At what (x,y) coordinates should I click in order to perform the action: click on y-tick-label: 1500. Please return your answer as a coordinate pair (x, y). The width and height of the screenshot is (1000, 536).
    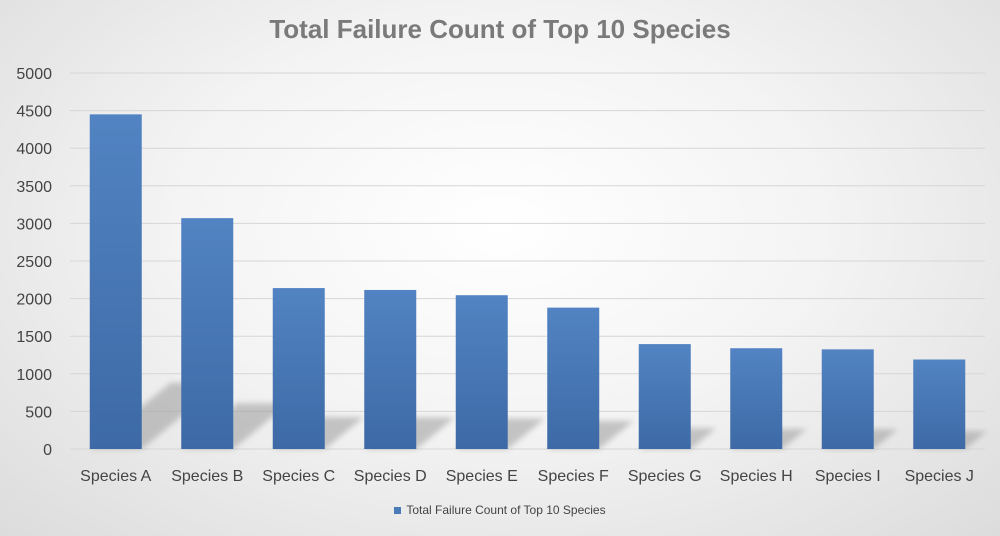
    Looking at the image, I should click on (34, 337).